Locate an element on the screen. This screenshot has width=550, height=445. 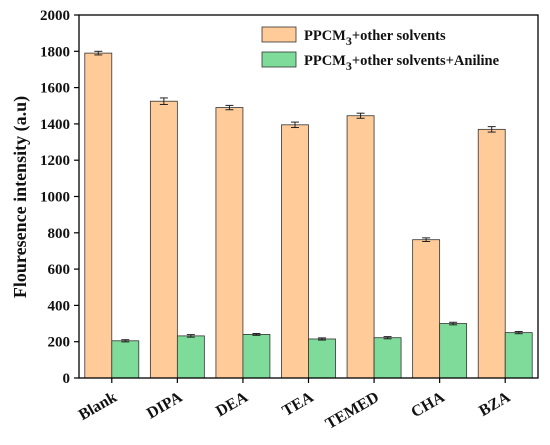
y-tick-label: 800 is located at coordinates (59, 234).